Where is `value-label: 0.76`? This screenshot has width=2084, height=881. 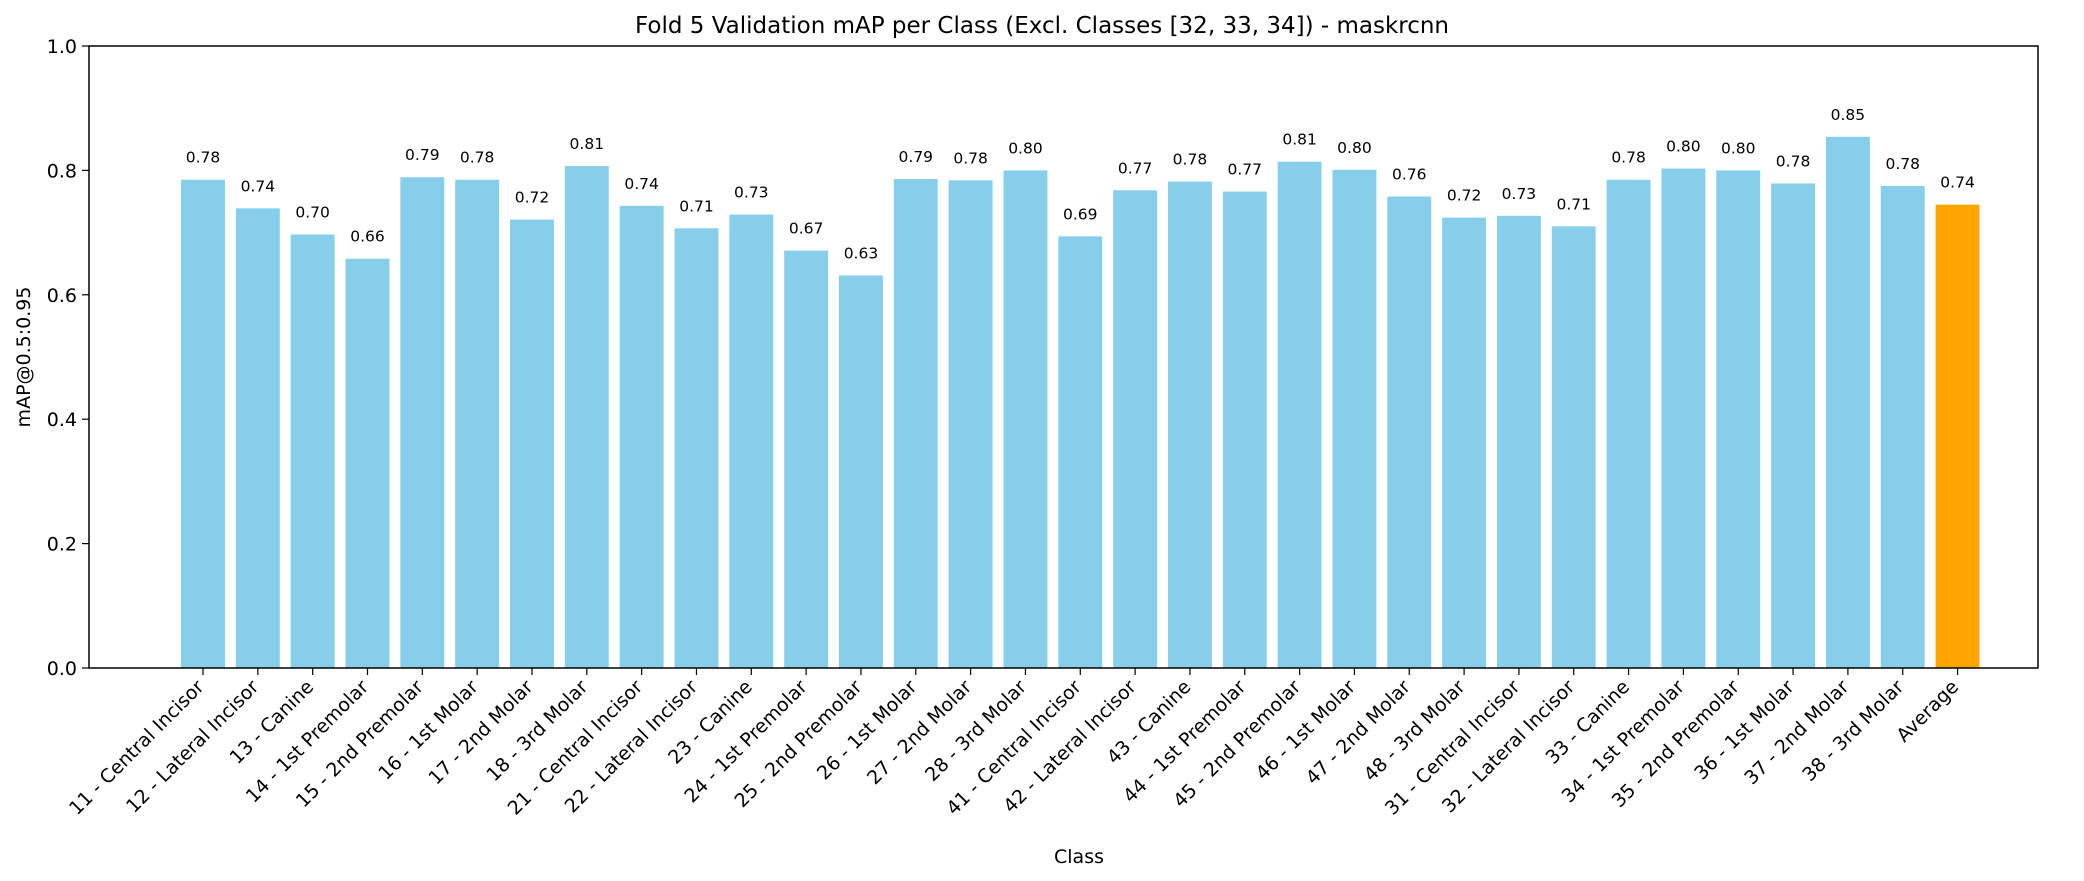 value-label: 0.76 is located at coordinates (1409, 175).